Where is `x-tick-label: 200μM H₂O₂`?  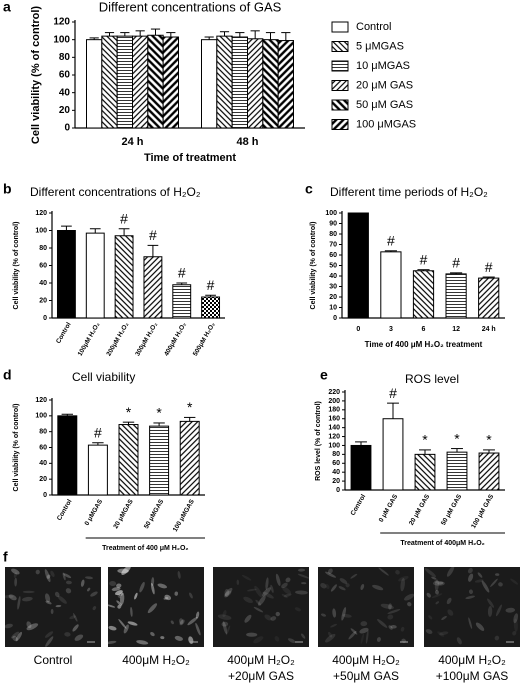
x-tick-label: 200μM H₂O₂ is located at coordinates (117, 339).